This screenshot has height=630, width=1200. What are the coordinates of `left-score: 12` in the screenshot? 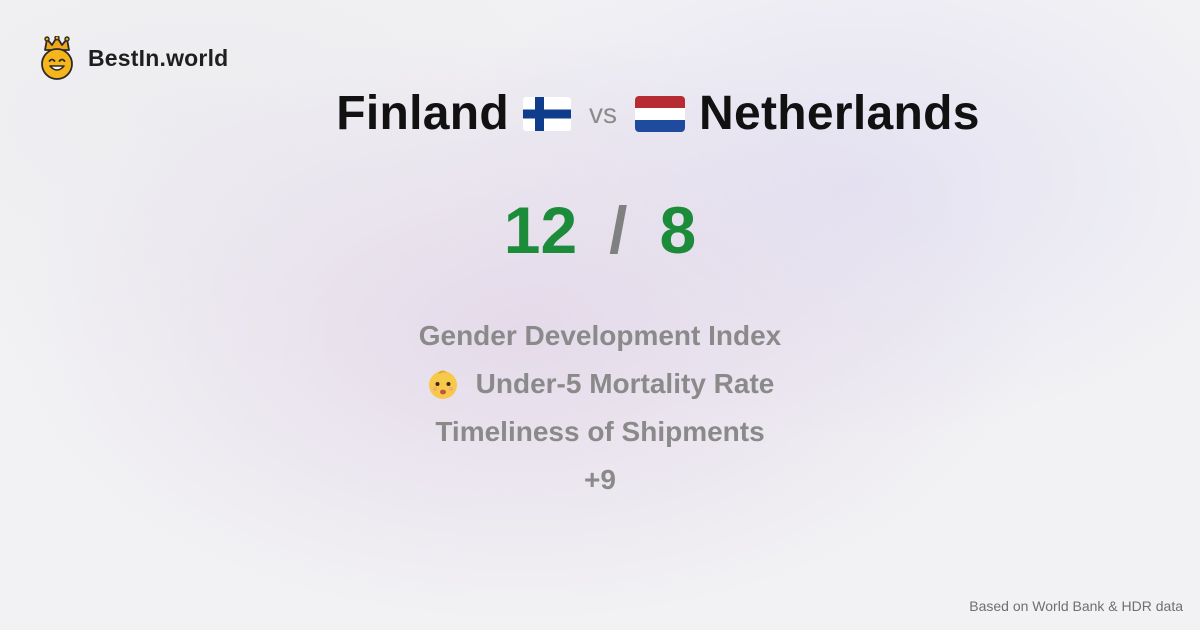 It's located at (540, 230).